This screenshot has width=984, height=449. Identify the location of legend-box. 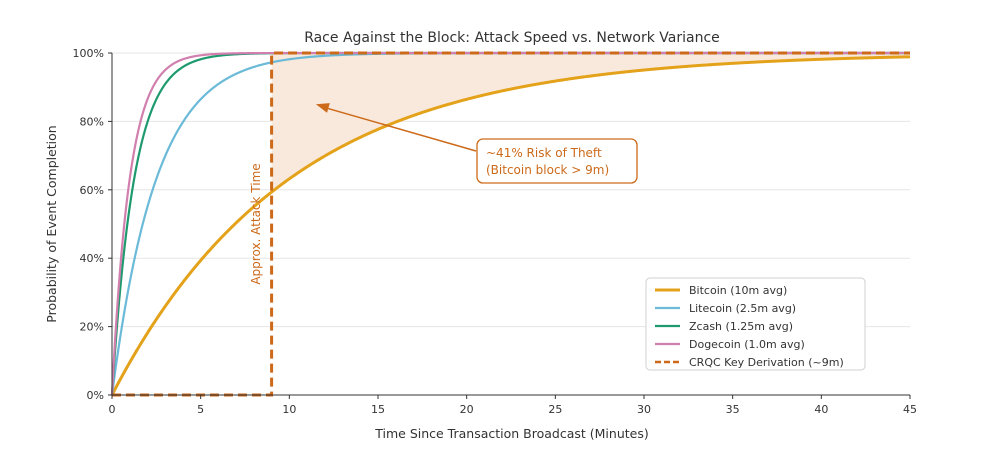
(755, 324).